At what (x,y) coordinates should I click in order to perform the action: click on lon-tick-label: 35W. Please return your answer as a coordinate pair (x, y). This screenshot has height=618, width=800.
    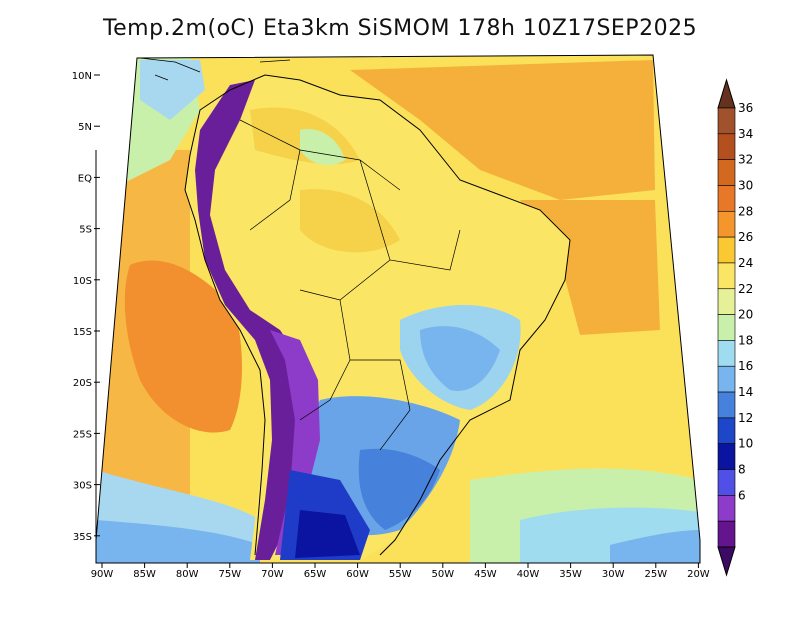
    Looking at the image, I should click on (570, 574).